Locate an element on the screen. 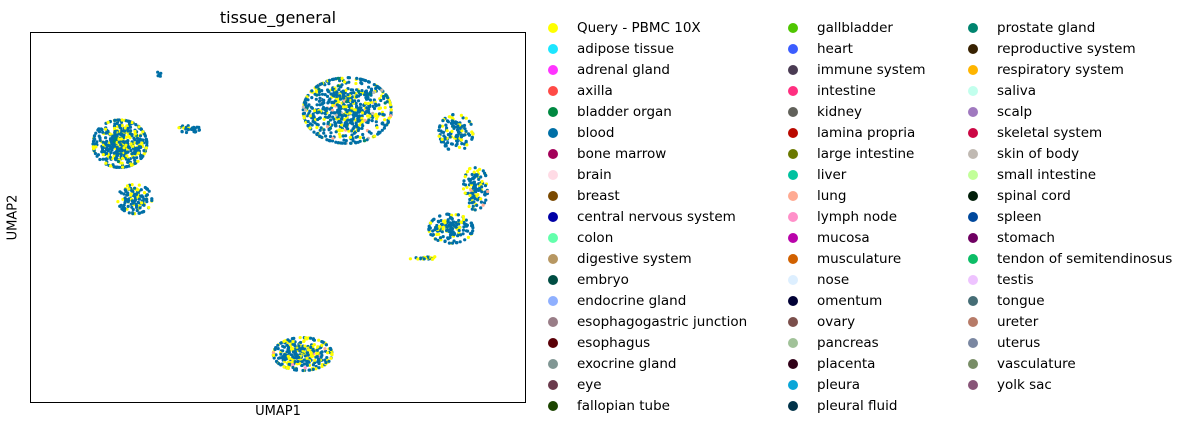  legend-label: pleura is located at coordinates (839, 385).